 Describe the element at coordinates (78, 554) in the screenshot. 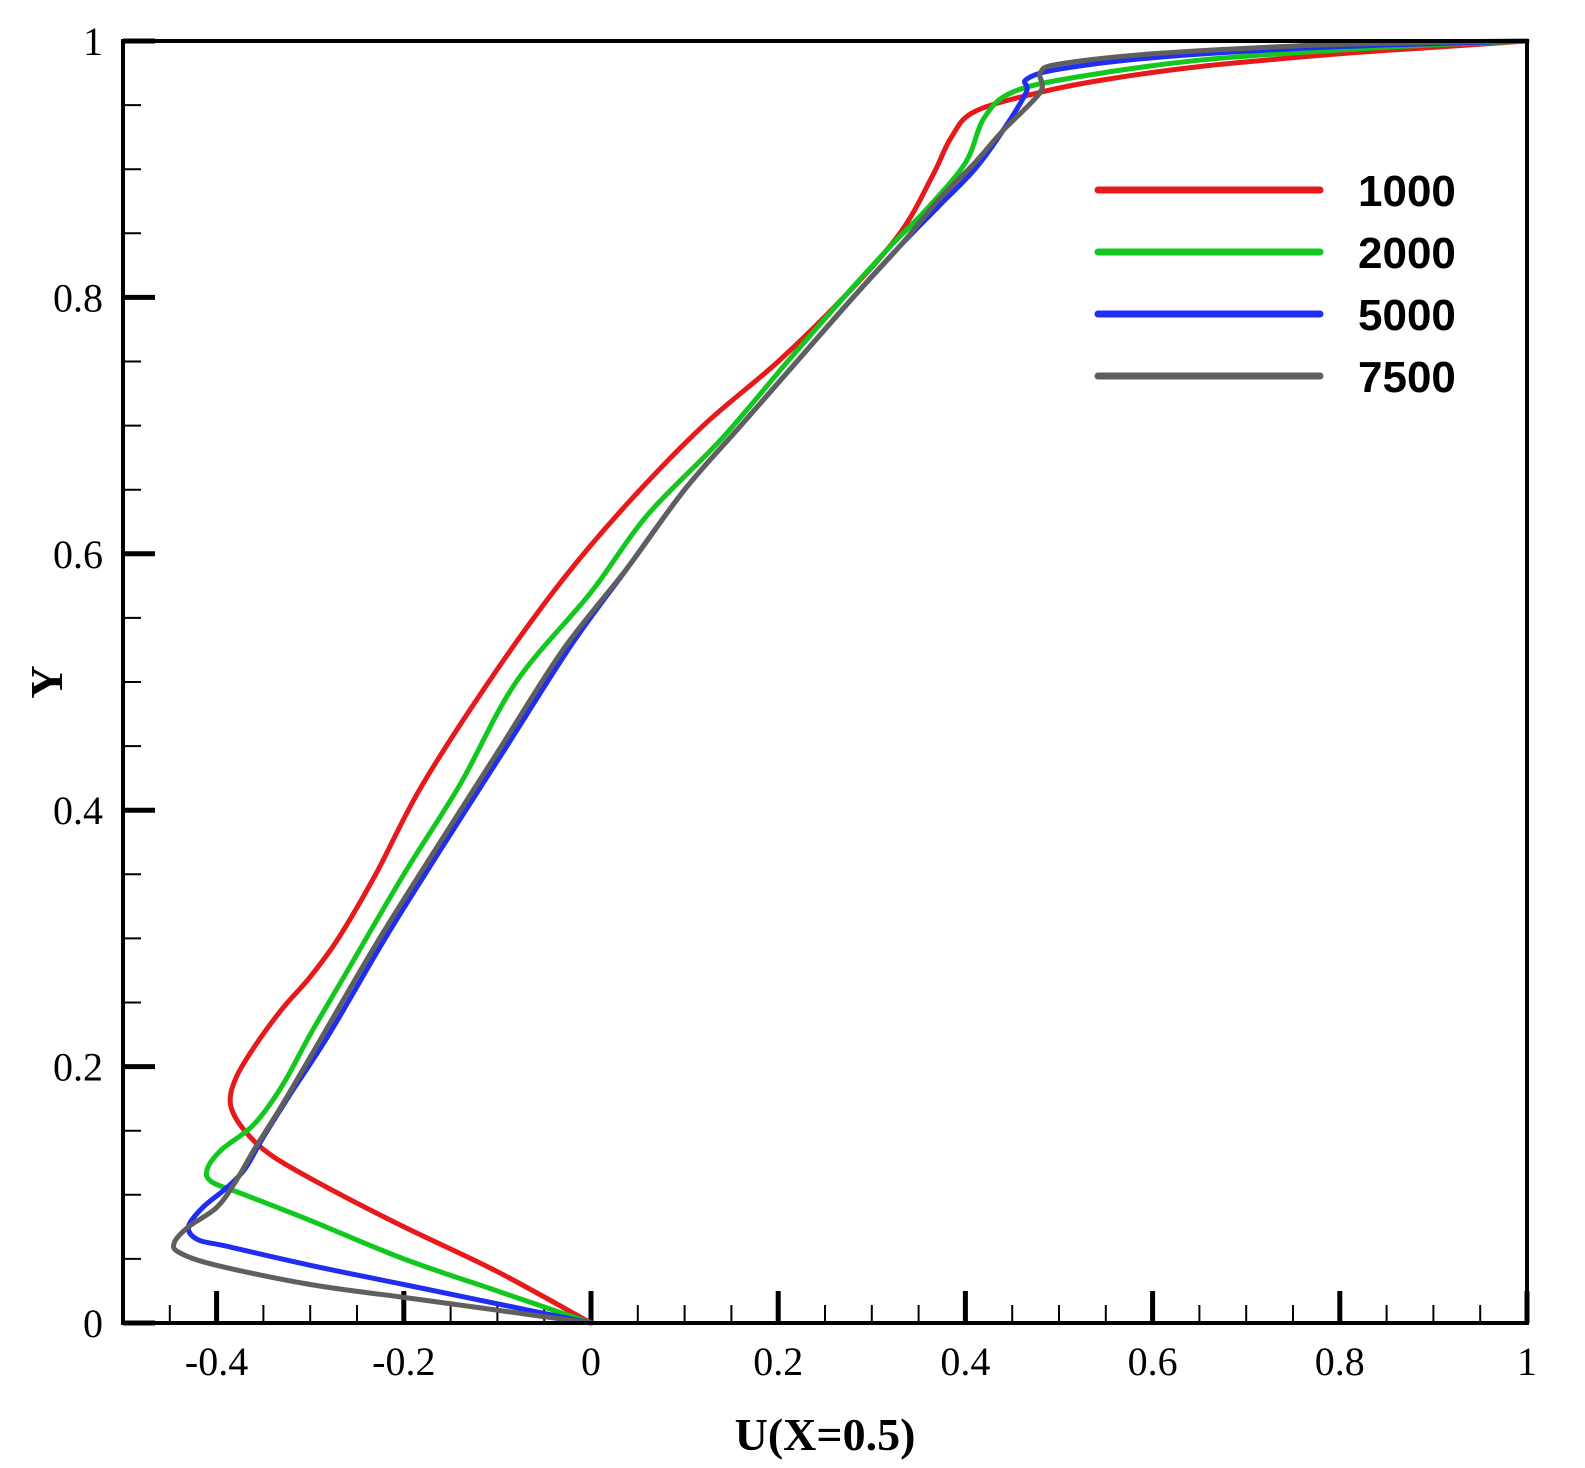

I see `y-tick-label: 0.6` at that location.